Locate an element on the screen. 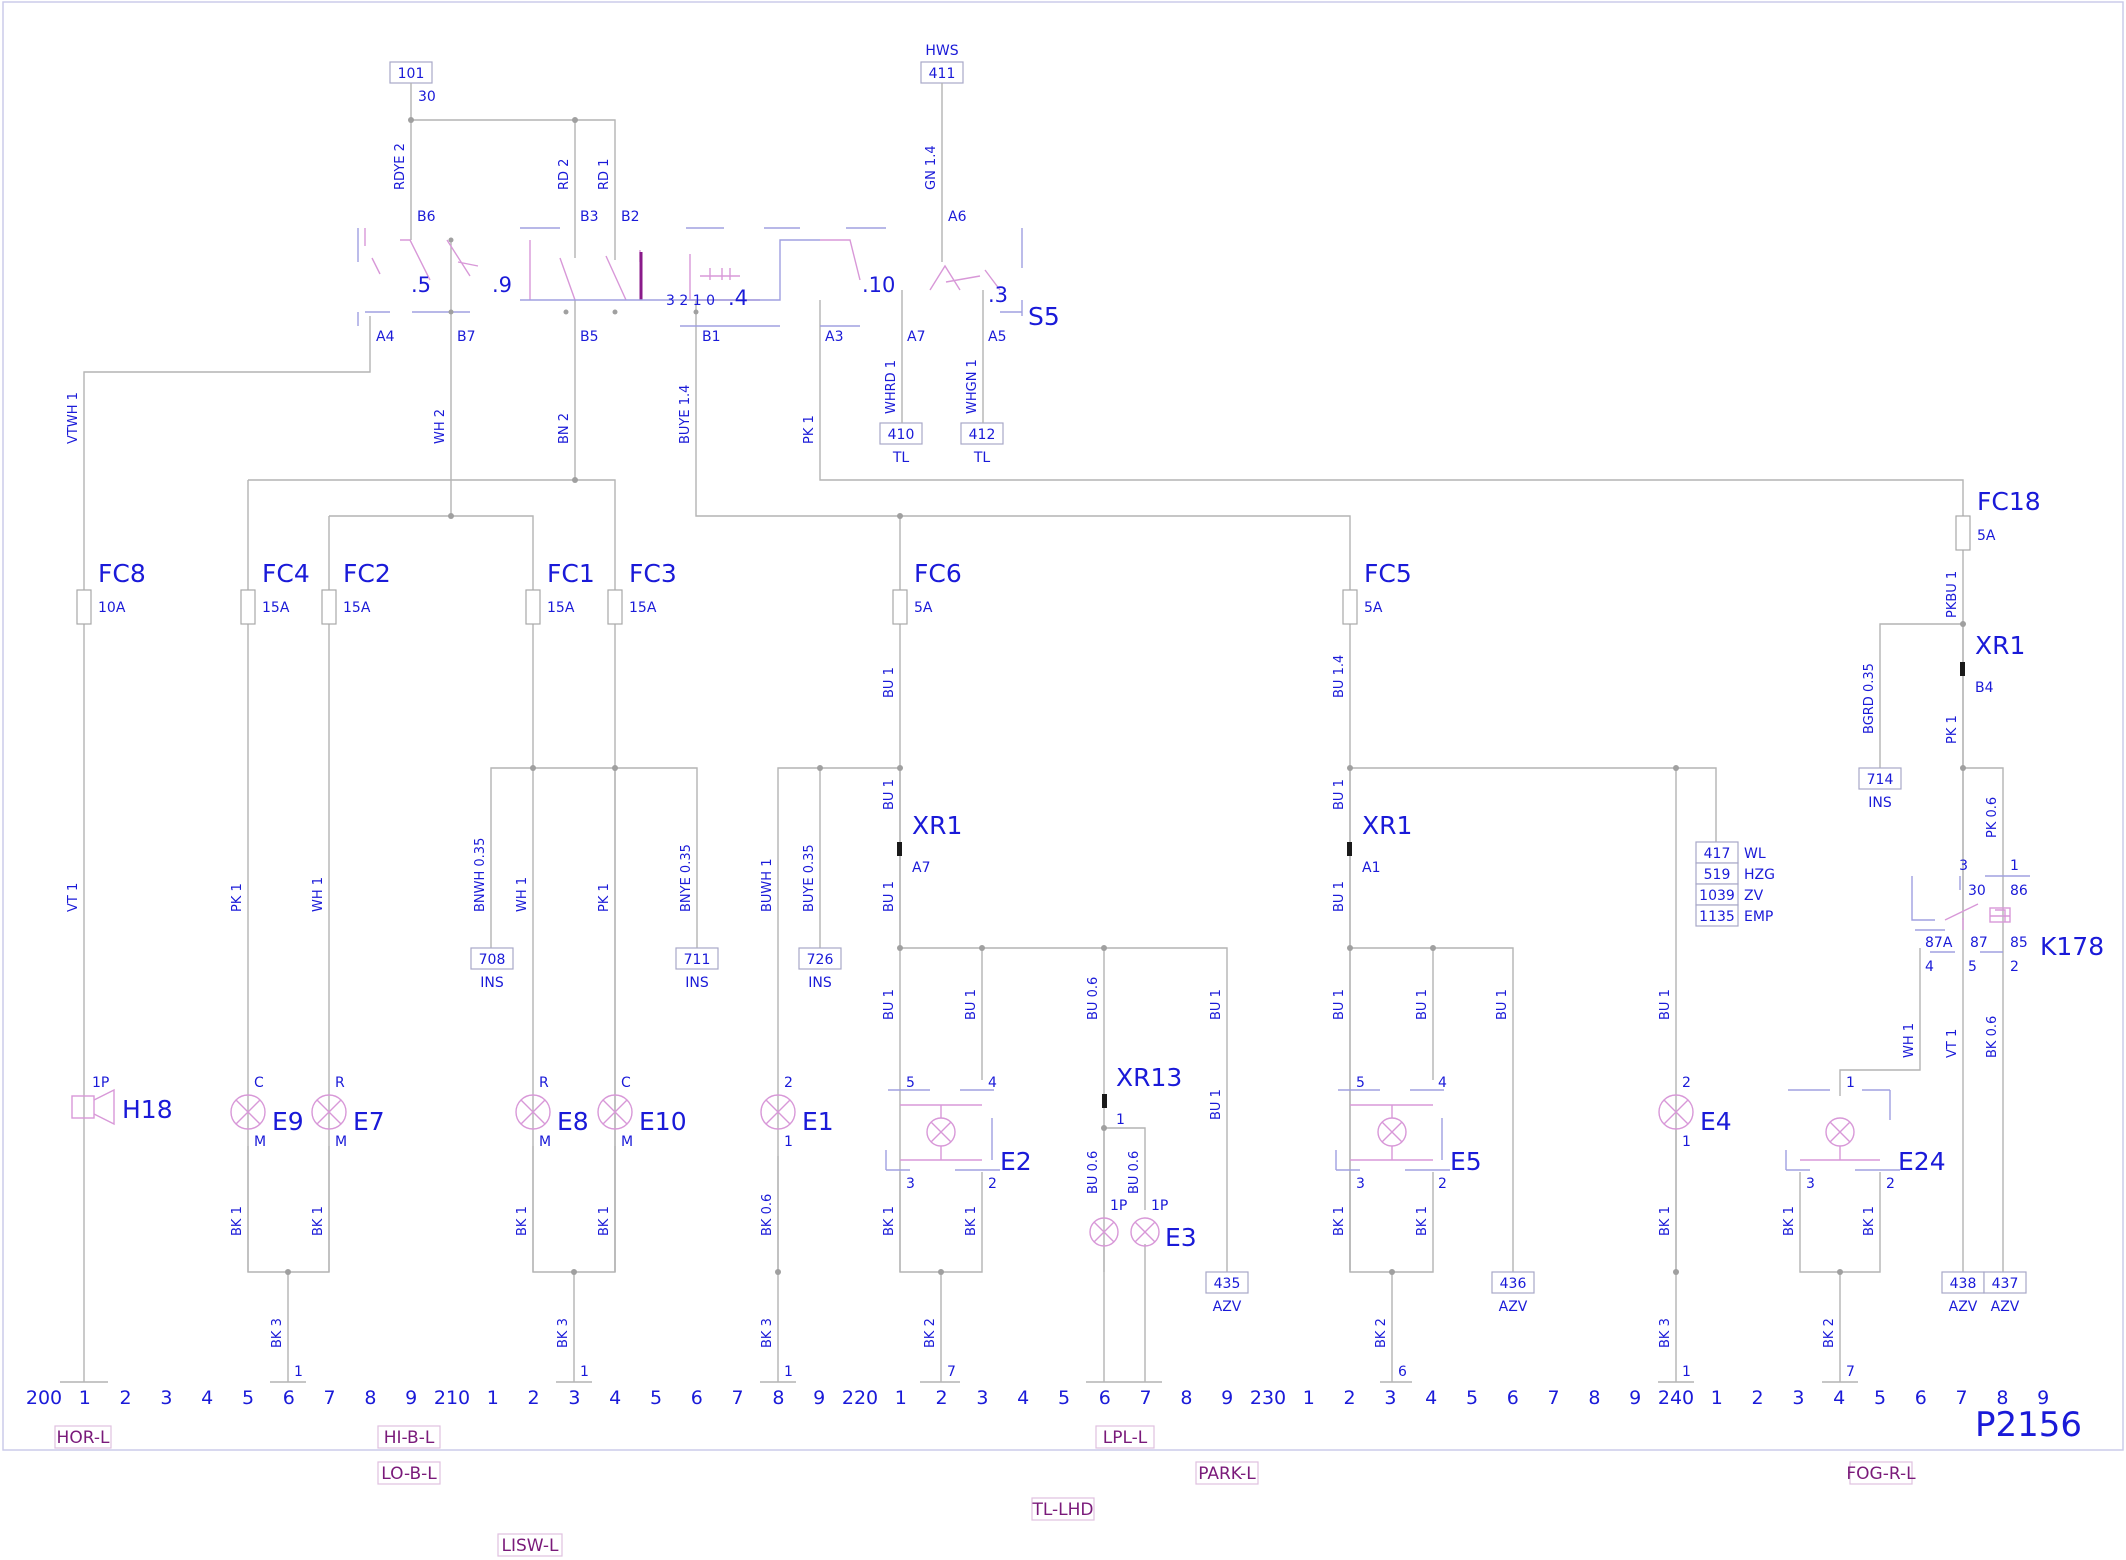 This screenshot has width=2126, height=1560. ref-fog-r-l: FOG-R-L is located at coordinates (1881, 1474).